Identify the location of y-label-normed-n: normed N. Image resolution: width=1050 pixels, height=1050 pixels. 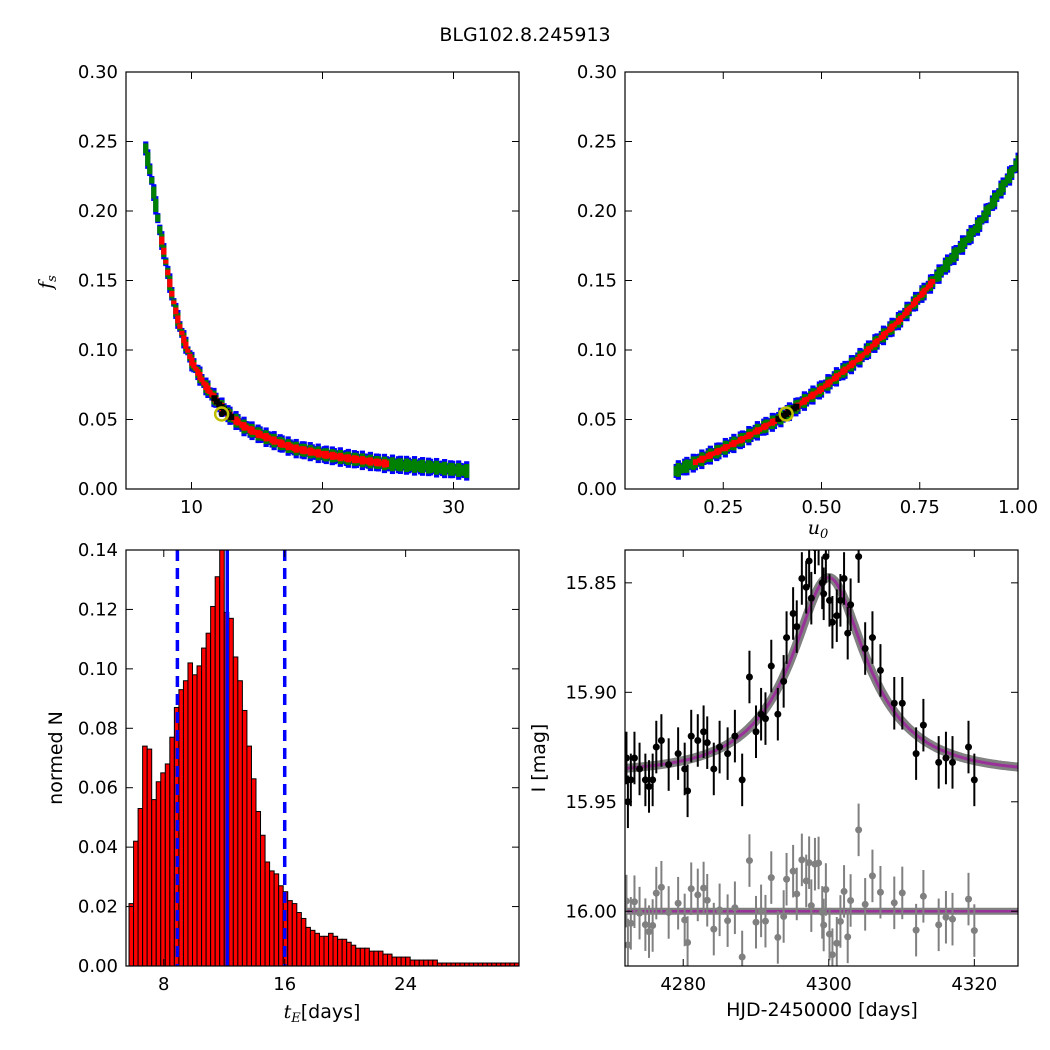
(56, 758).